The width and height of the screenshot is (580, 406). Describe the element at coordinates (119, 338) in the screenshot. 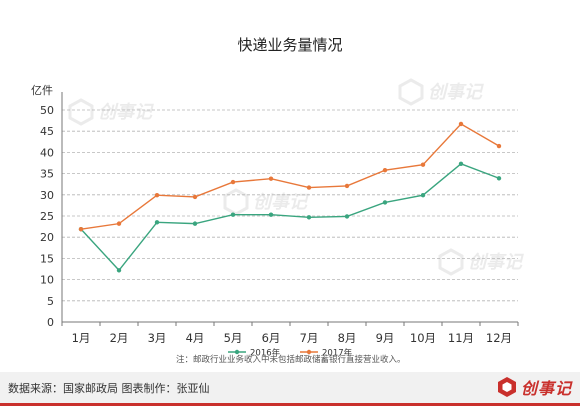

I see `x-tick-label: 2月` at that location.